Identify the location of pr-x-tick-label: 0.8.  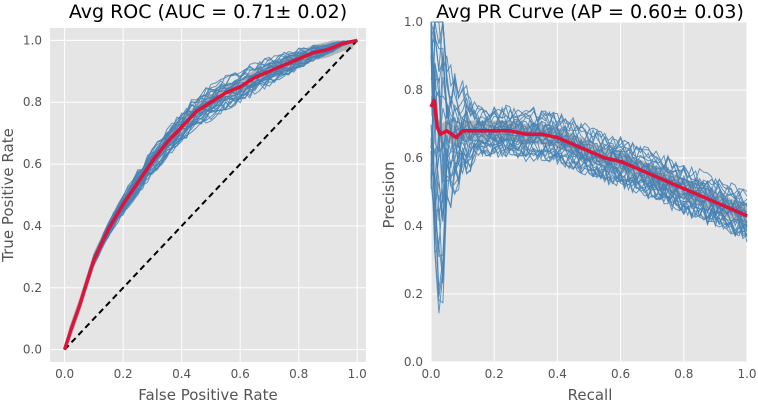
(683, 374).